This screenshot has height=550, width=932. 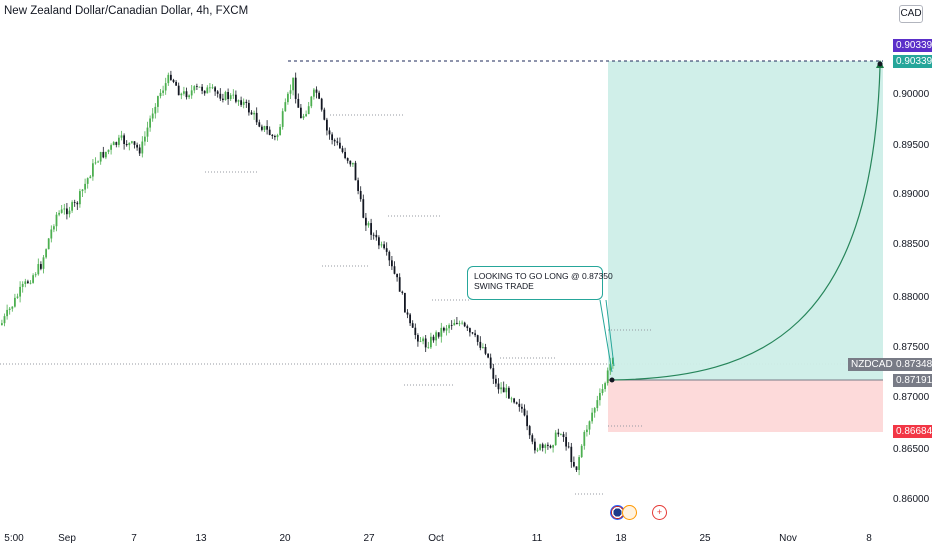 I want to click on arrow-start-point, so click(x=612, y=380).